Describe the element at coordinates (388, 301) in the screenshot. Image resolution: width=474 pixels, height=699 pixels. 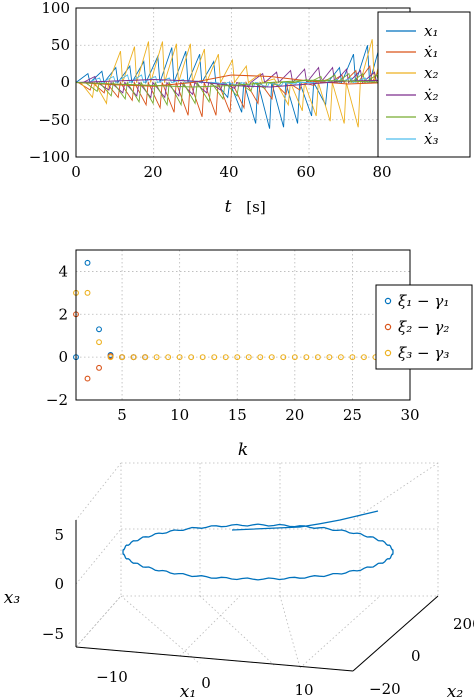
I see `legend-marker-xi1` at that location.